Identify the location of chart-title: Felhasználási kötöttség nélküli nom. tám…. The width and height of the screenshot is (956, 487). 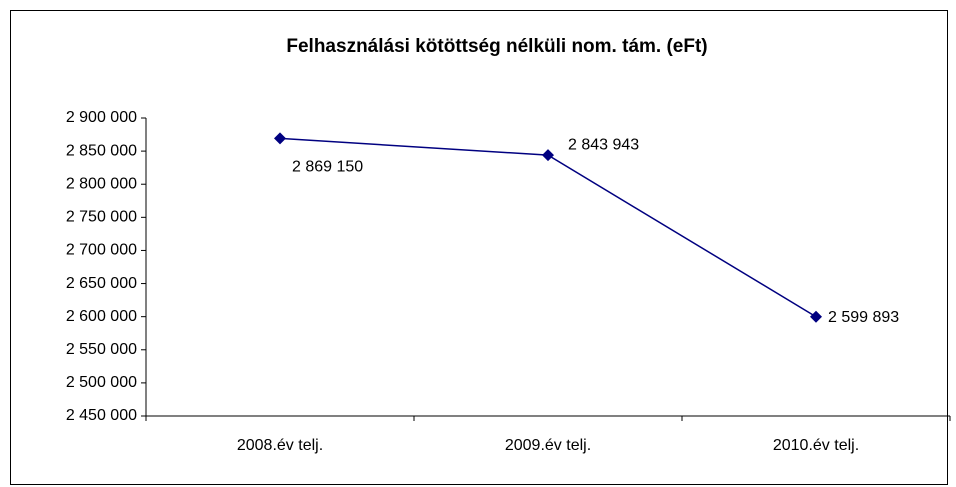
(496, 46).